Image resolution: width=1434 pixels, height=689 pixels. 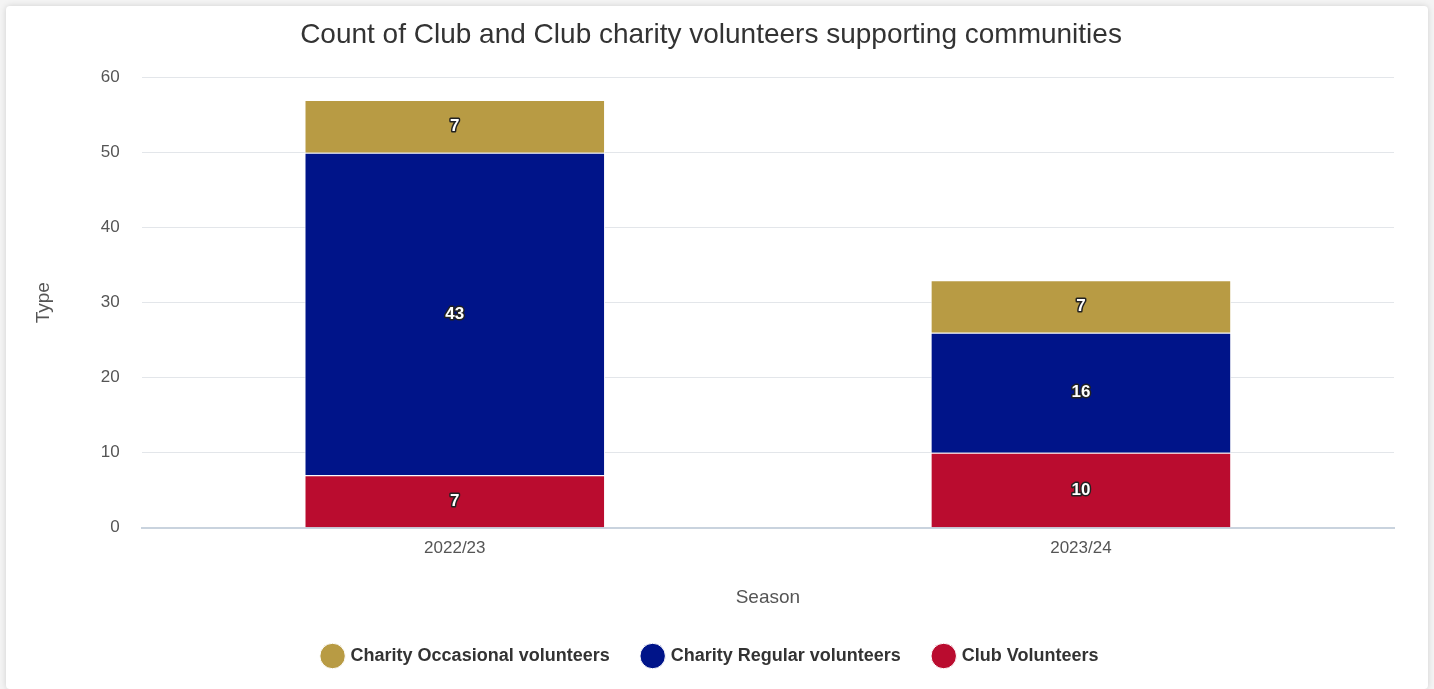 What do you see at coordinates (1081, 547) in the screenshot?
I see `x-tick-label: 2023/24` at bounding box center [1081, 547].